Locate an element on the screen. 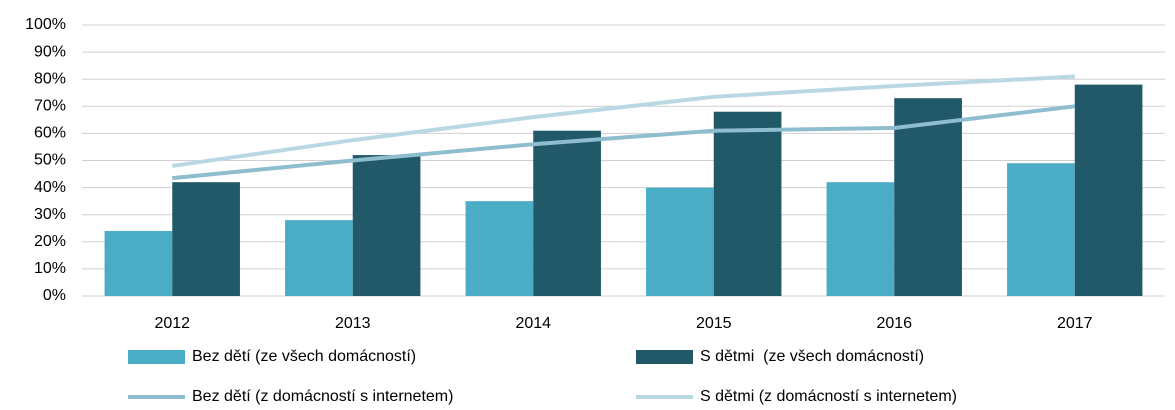 The height and width of the screenshot is (410, 1175). x-tick-label: 2016 is located at coordinates (894, 323).